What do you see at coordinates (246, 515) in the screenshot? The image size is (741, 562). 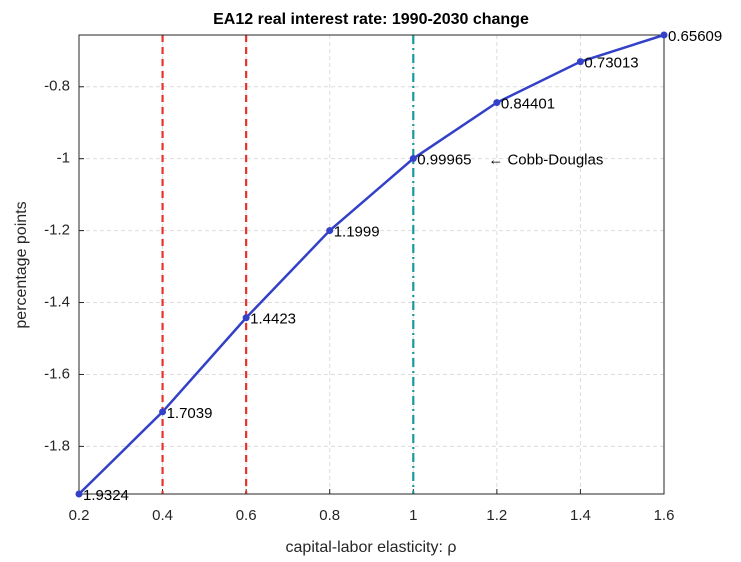 I see `x-tick-label: 0.6` at bounding box center [246, 515].